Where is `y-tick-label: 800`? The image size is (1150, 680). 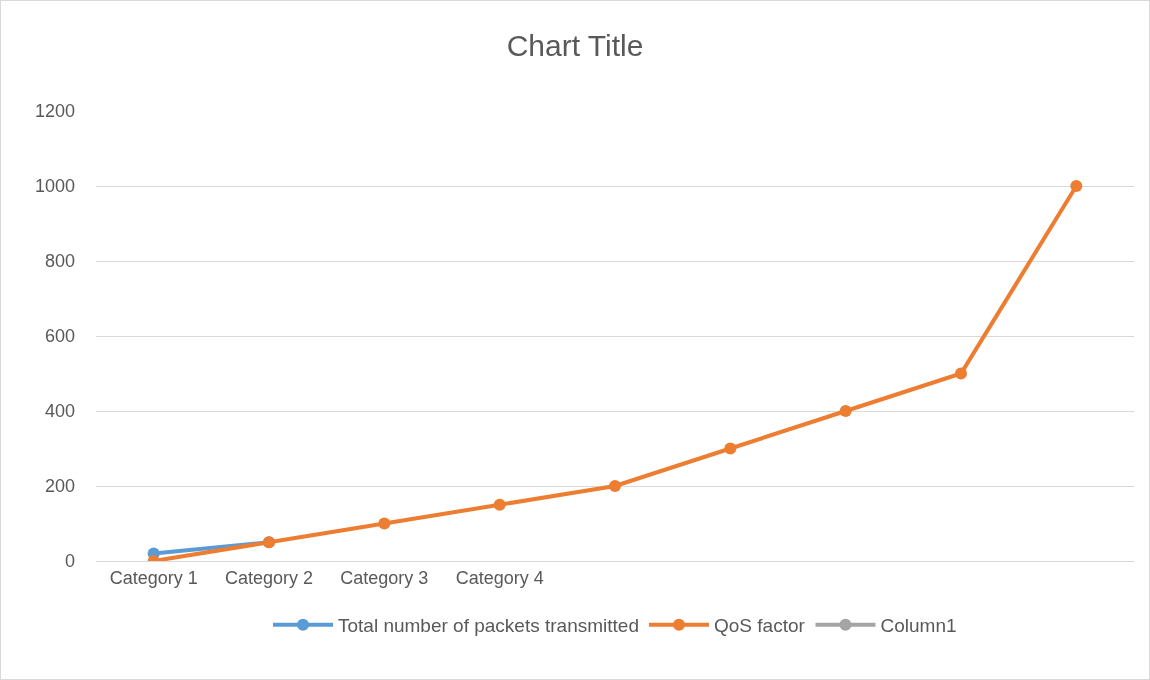 y-tick-label: 800 is located at coordinates (59, 261).